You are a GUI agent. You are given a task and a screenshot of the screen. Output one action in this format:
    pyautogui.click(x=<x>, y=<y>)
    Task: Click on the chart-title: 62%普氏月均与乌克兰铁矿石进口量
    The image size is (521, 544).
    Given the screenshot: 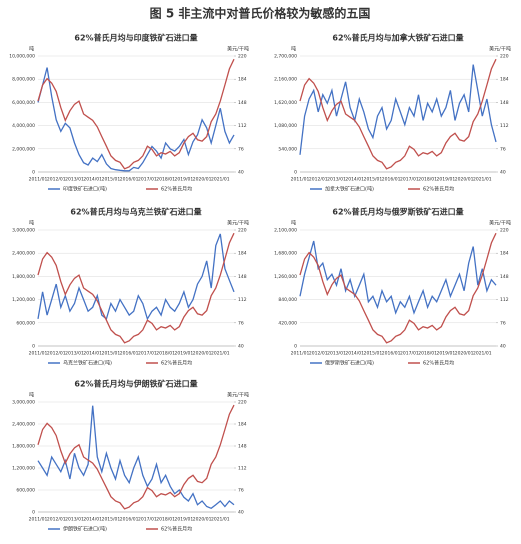 What is the action you would take?
    pyautogui.click(x=135, y=212)
    